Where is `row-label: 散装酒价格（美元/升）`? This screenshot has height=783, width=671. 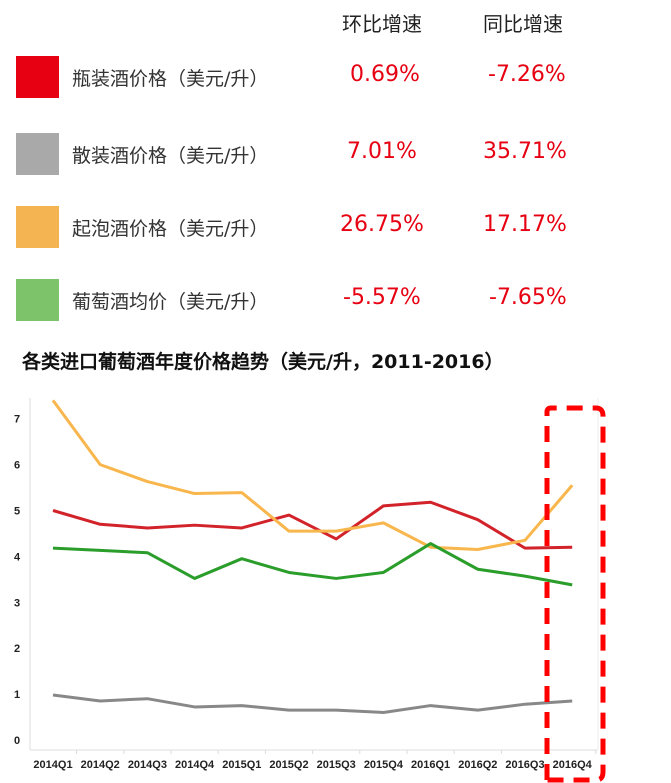
row-label: 散装酒价格（美元/升） is located at coordinates (170, 156).